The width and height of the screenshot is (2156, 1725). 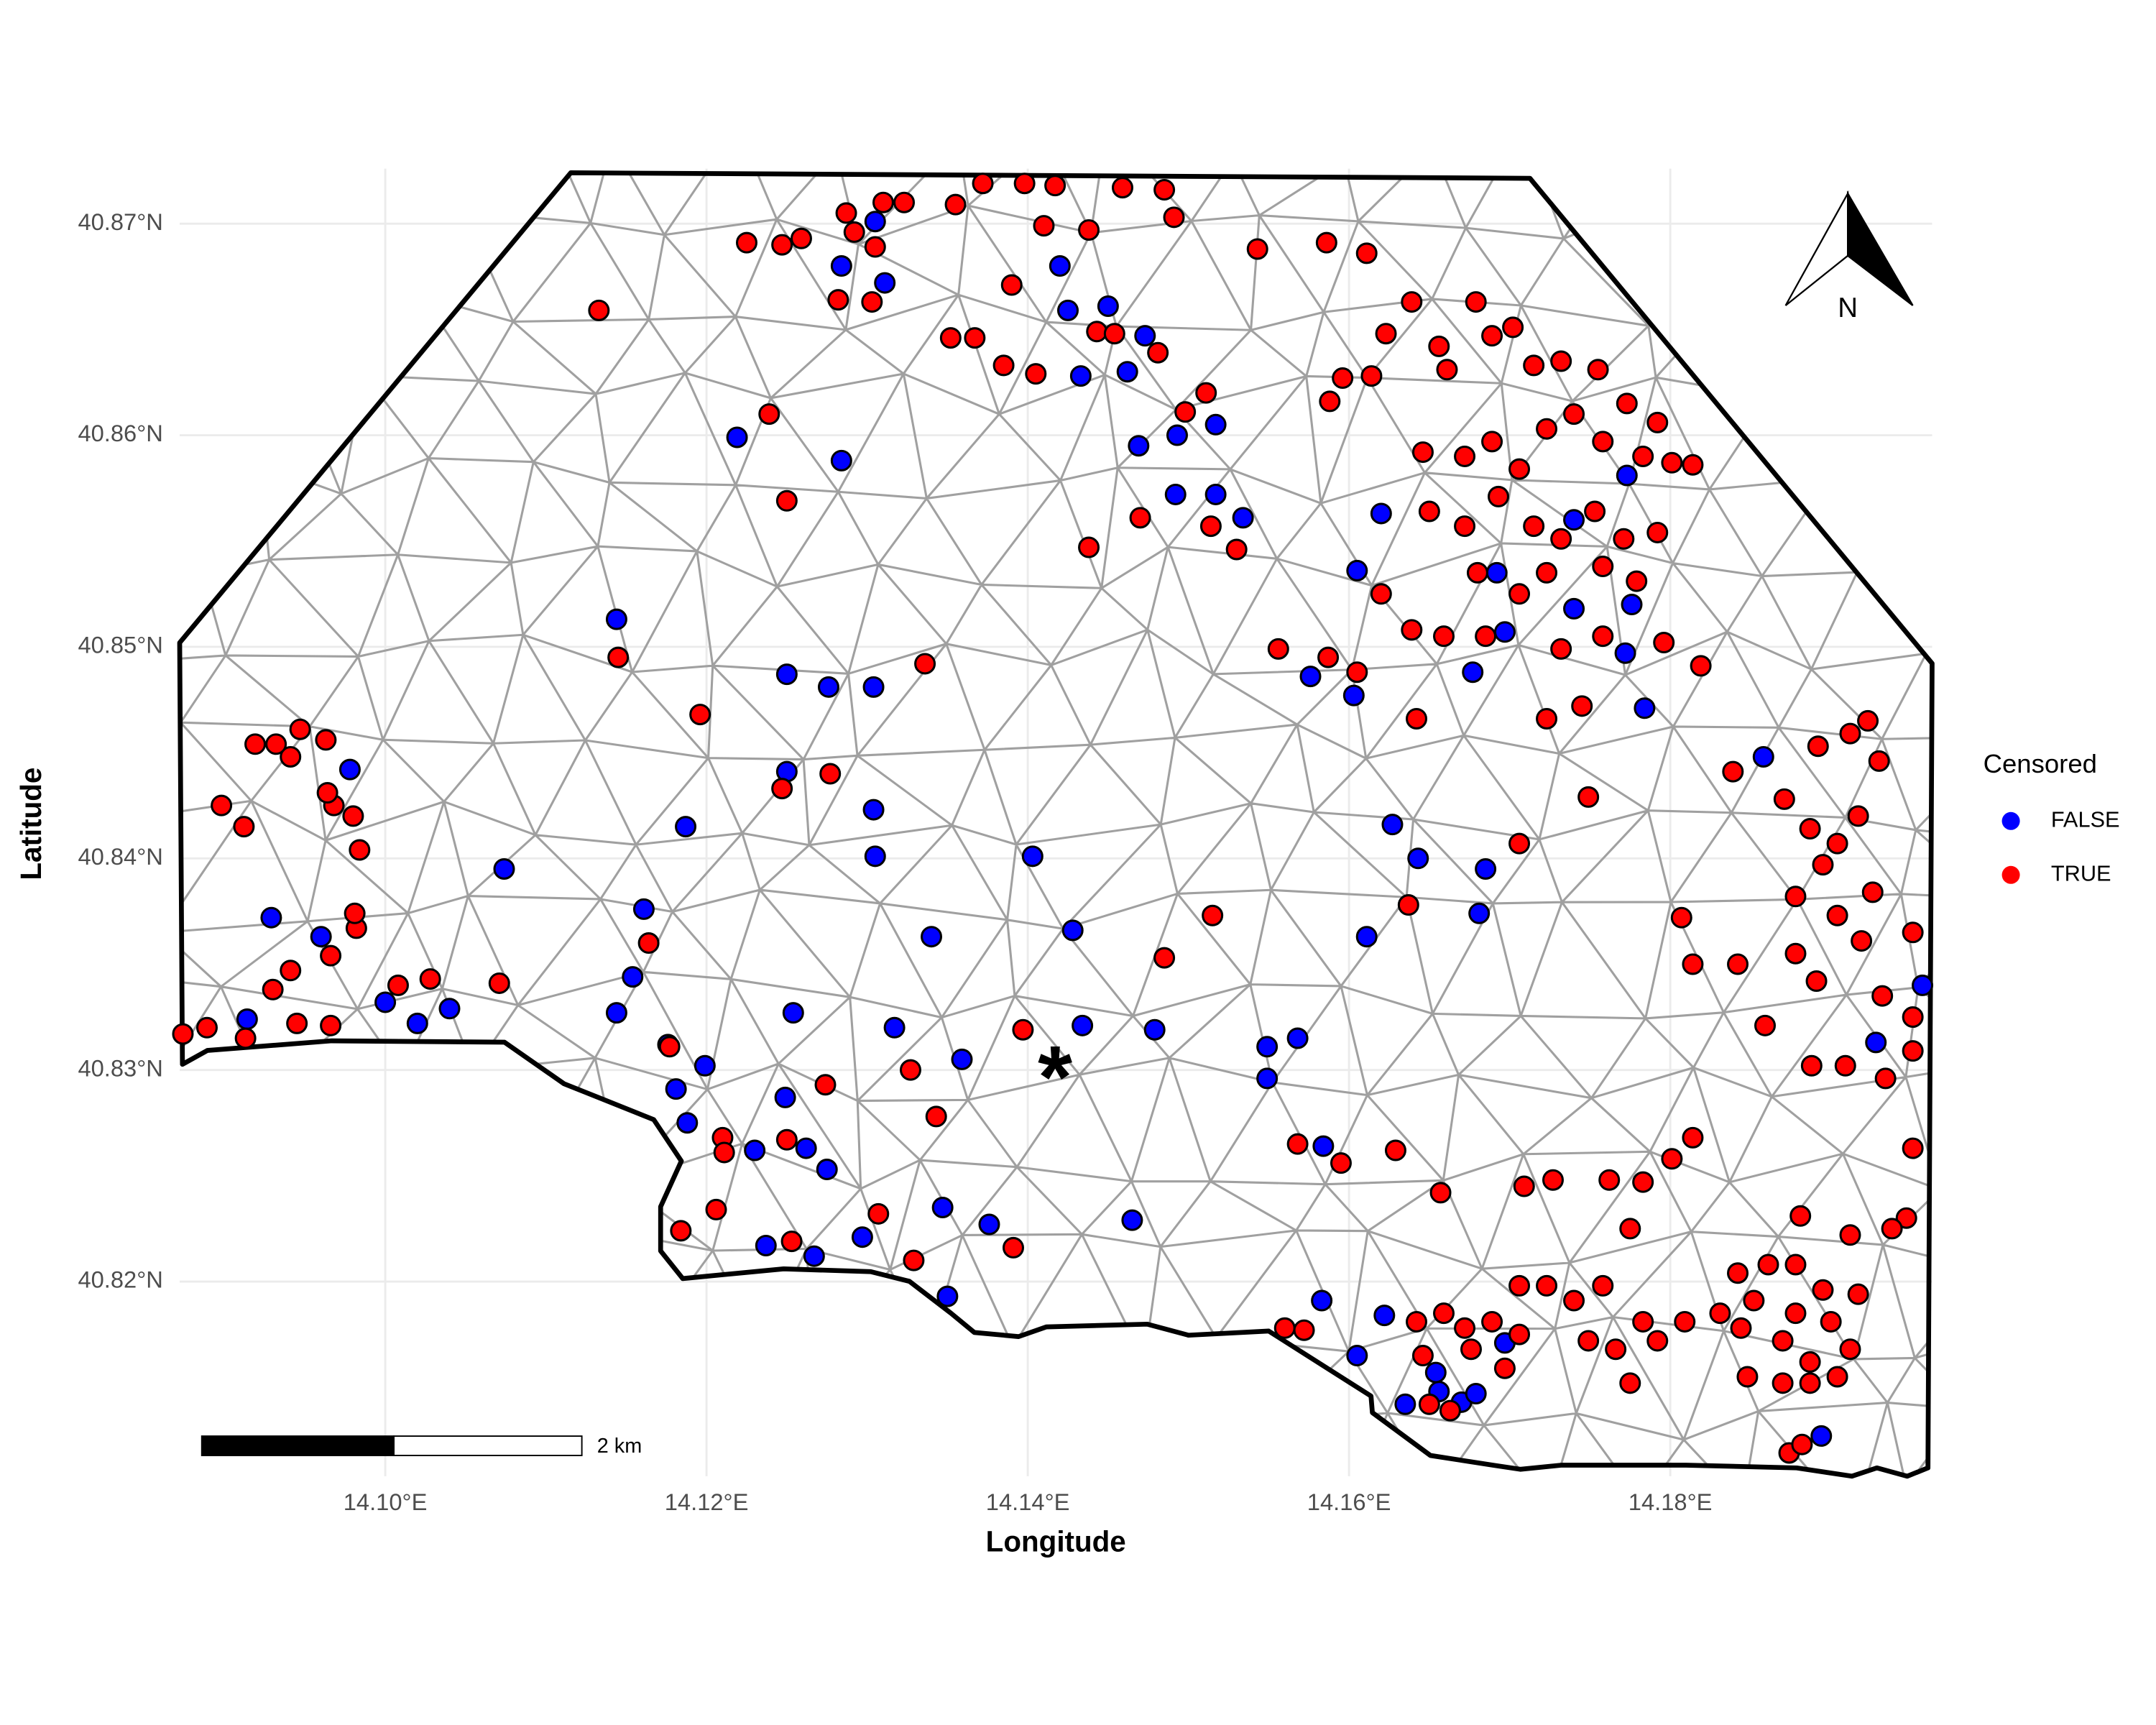 What do you see at coordinates (2011, 874) in the screenshot?
I see `legend-swatch` at bounding box center [2011, 874].